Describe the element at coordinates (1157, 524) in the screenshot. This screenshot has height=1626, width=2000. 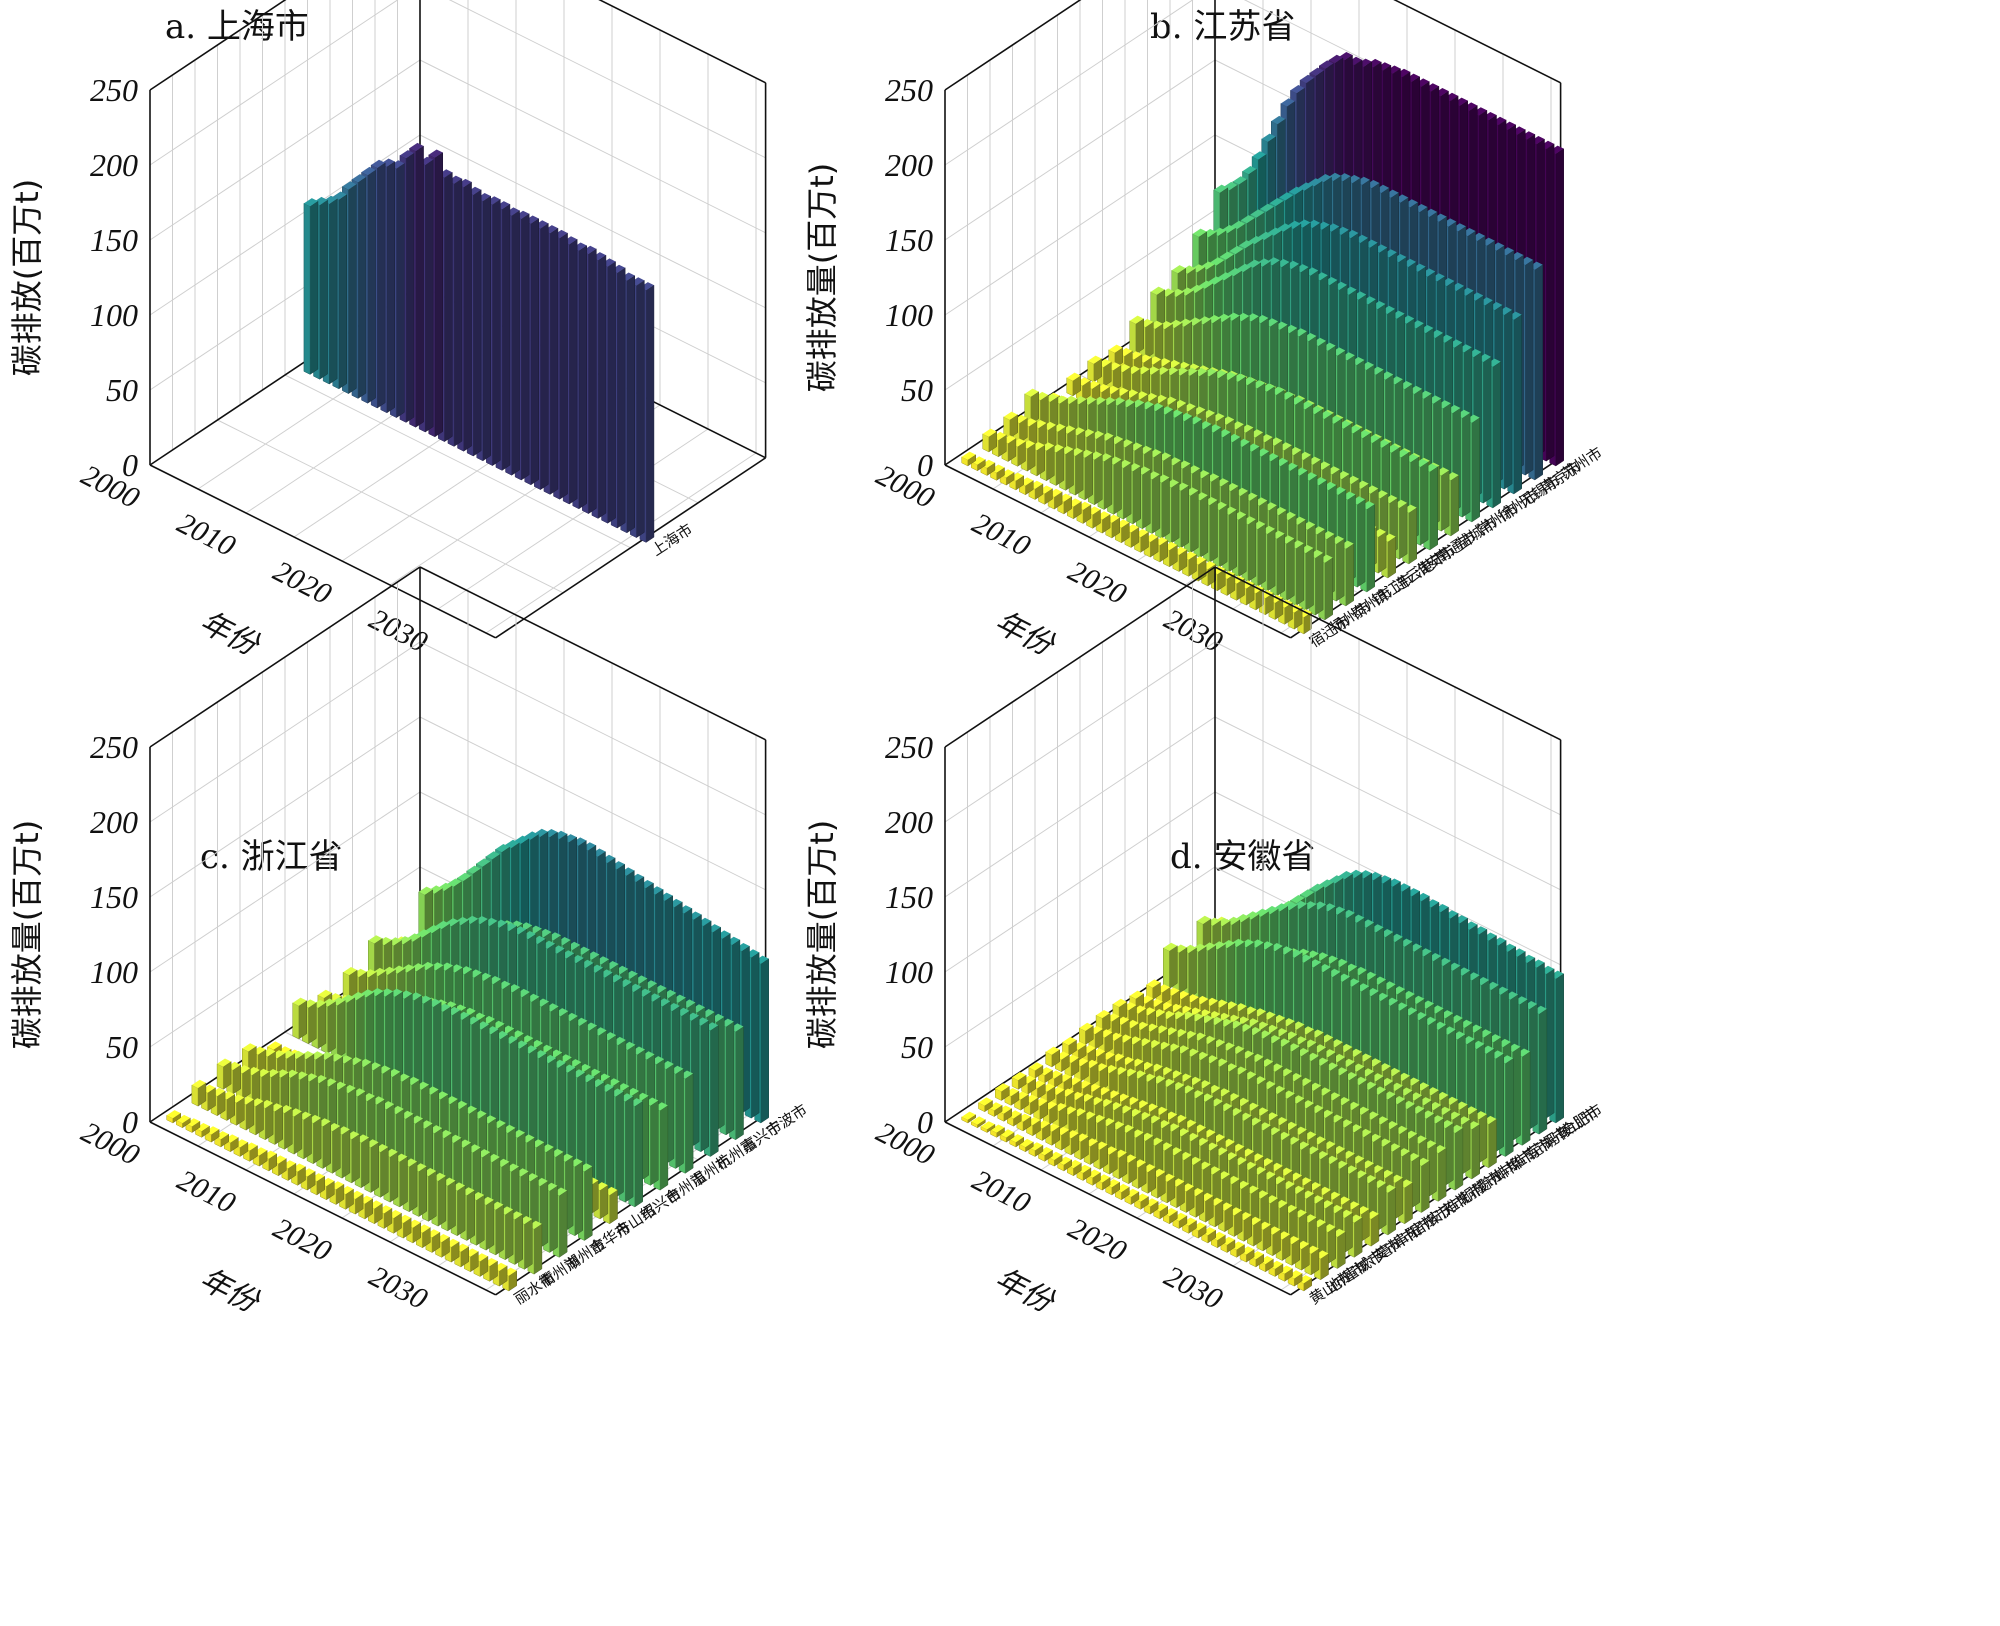
I see `series-扬州市` at that location.